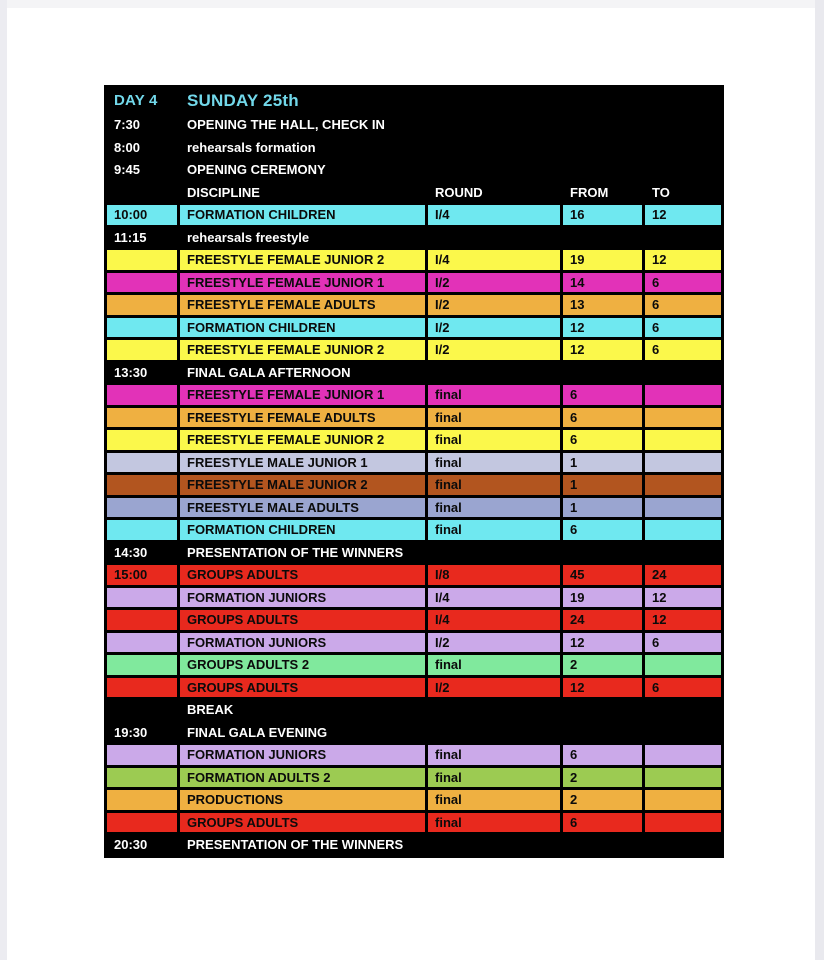 The image size is (824, 960). Describe the element at coordinates (414, 777) in the screenshot. I see `schedule-row: FORMATION ADULTS 2 final 2` at that location.